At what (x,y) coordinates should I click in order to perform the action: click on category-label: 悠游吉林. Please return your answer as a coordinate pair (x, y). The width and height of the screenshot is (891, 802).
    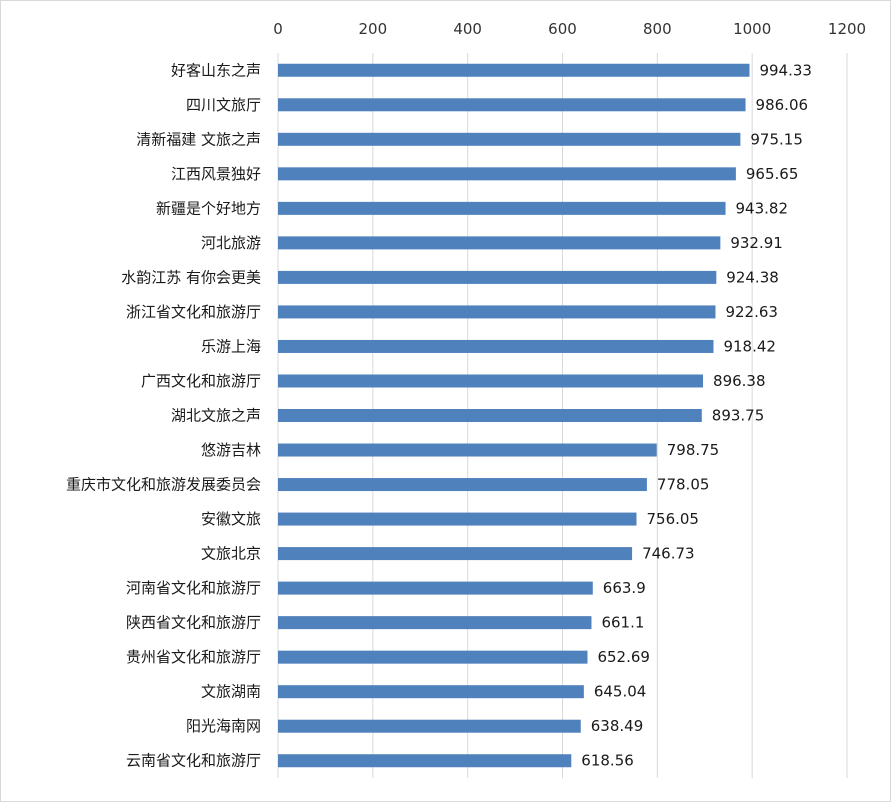
    Looking at the image, I should click on (231, 450).